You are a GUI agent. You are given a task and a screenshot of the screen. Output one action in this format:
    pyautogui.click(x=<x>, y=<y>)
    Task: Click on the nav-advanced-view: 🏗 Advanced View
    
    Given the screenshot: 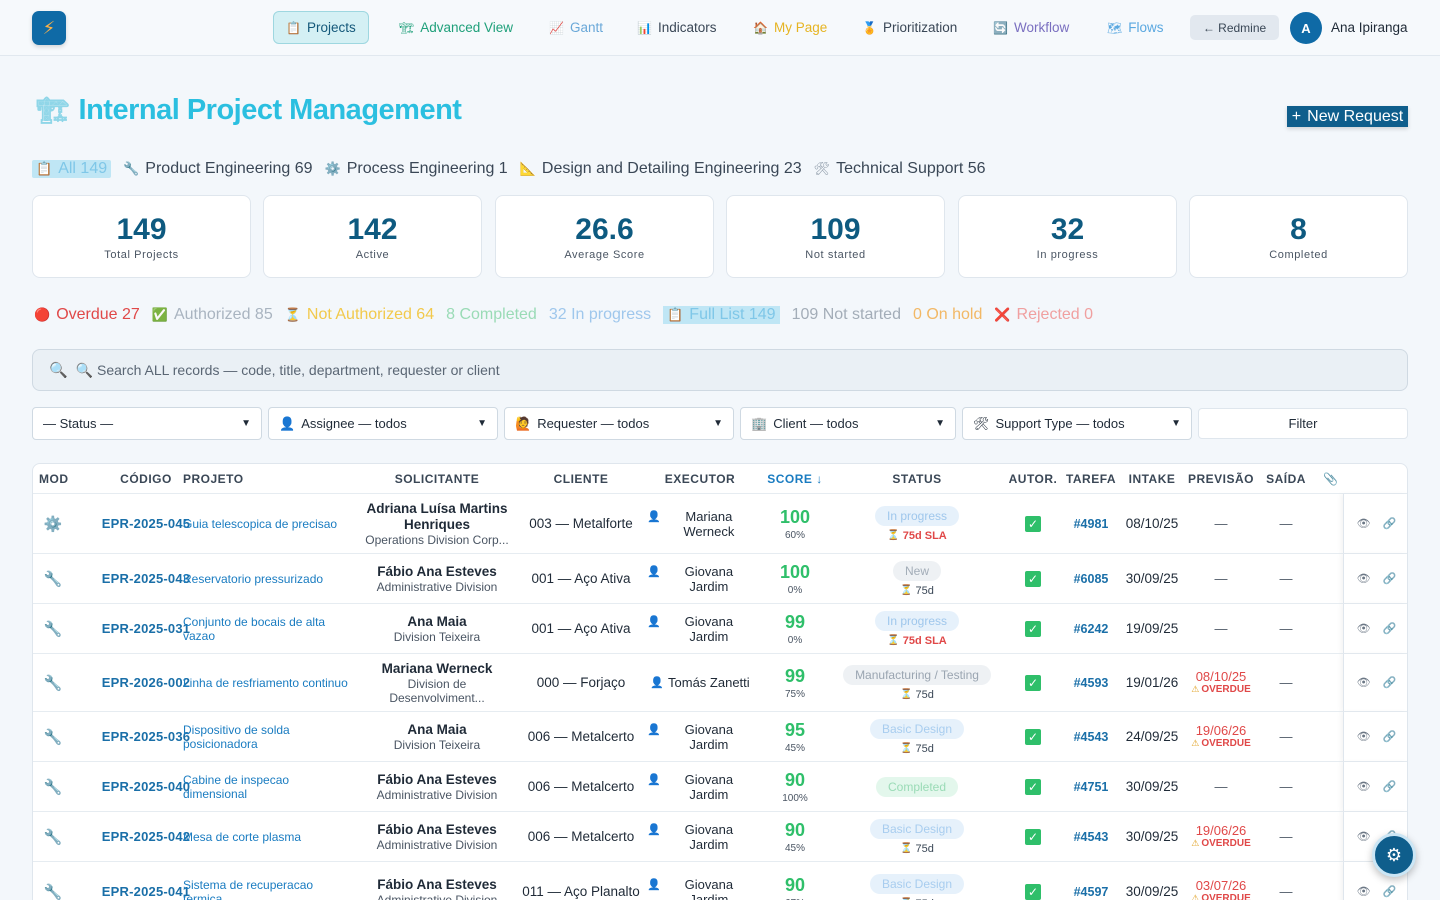 What is the action you would take?
    pyautogui.click(x=456, y=27)
    